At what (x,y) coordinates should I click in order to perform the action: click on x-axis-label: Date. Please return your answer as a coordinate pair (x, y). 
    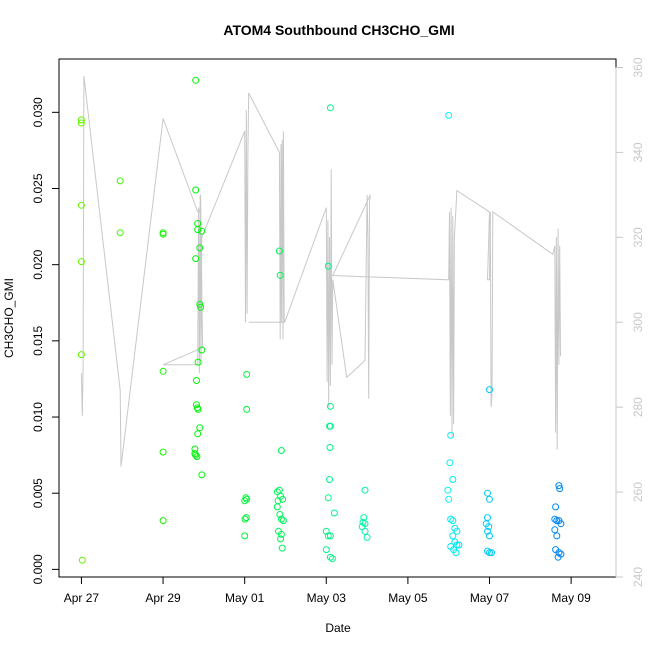
    Looking at the image, I should click on (338, 628).